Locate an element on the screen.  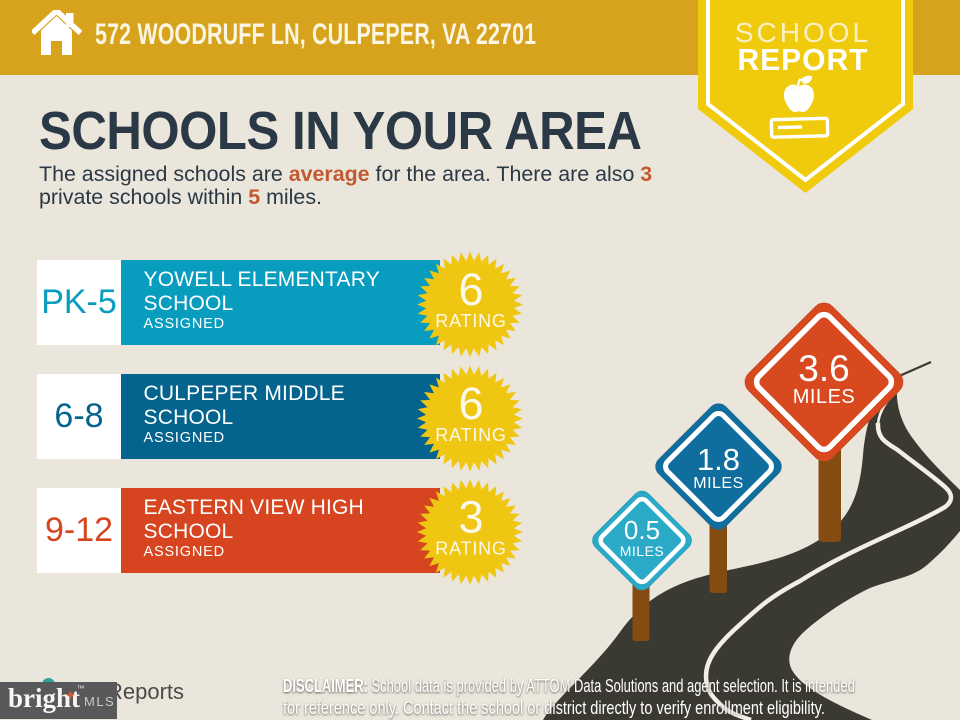
svg-text: REPORT is located at coordinates (802, 60).